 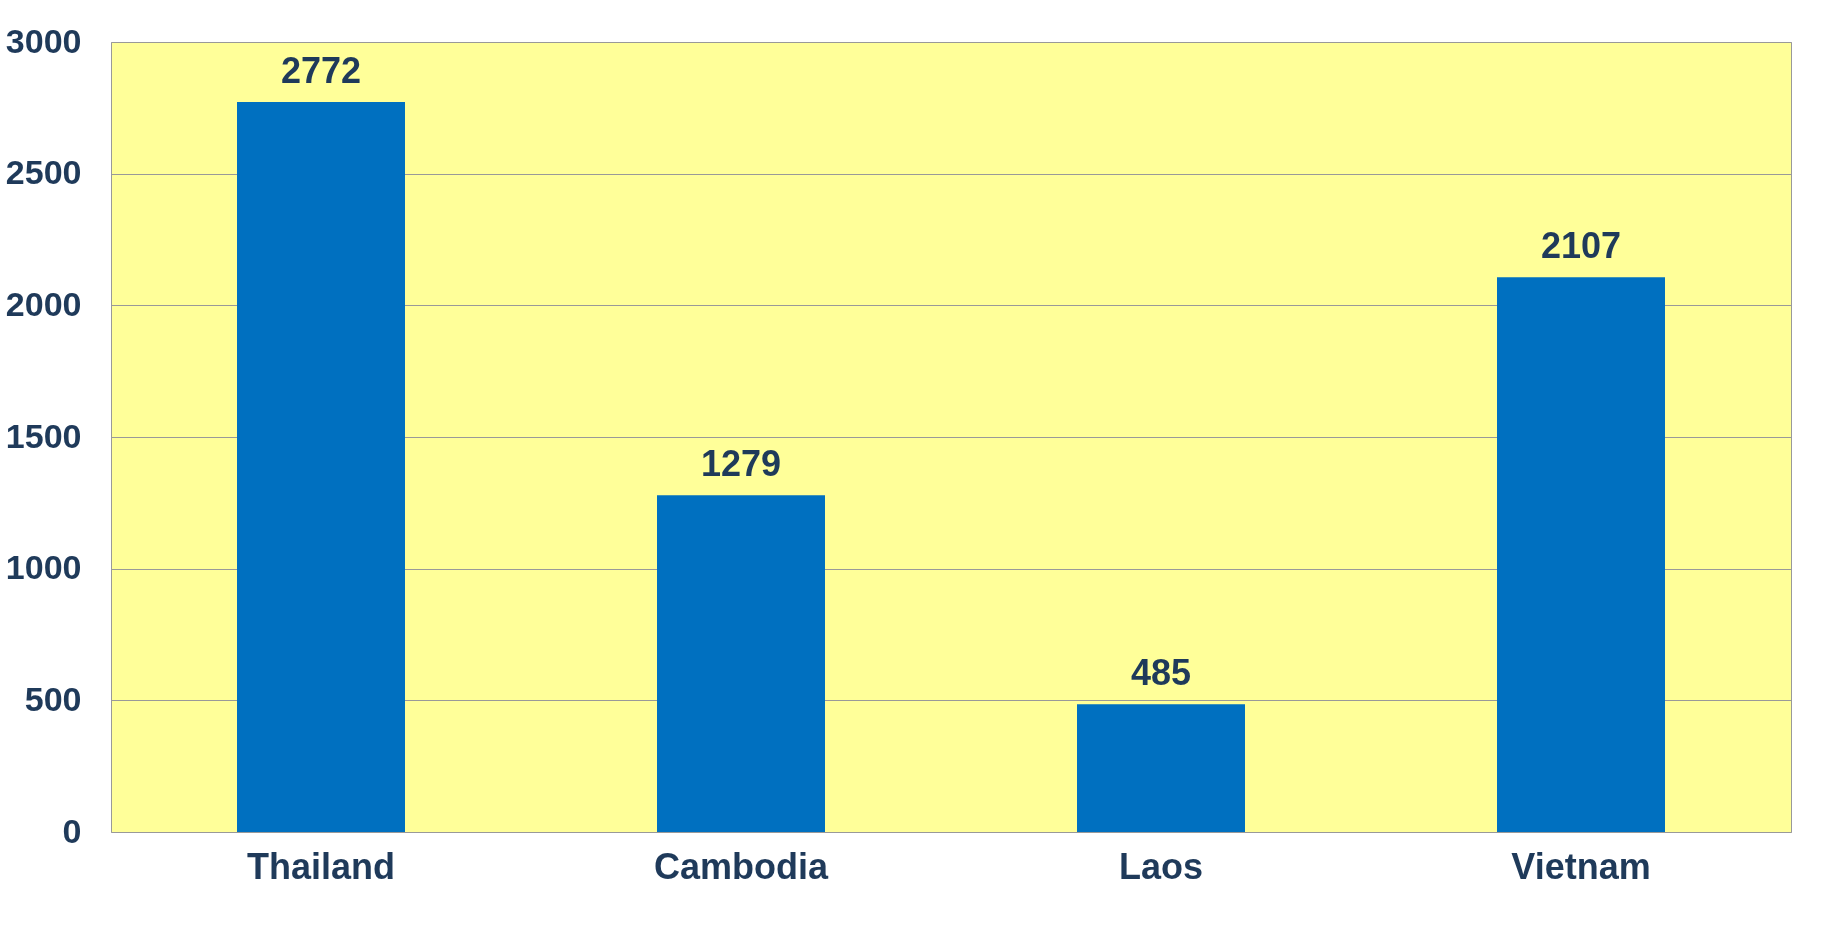 What do you see at coordinates (43, 303) in the screenshot?
I see `y-tick-label: 2000` at bounding box center [43, 303].